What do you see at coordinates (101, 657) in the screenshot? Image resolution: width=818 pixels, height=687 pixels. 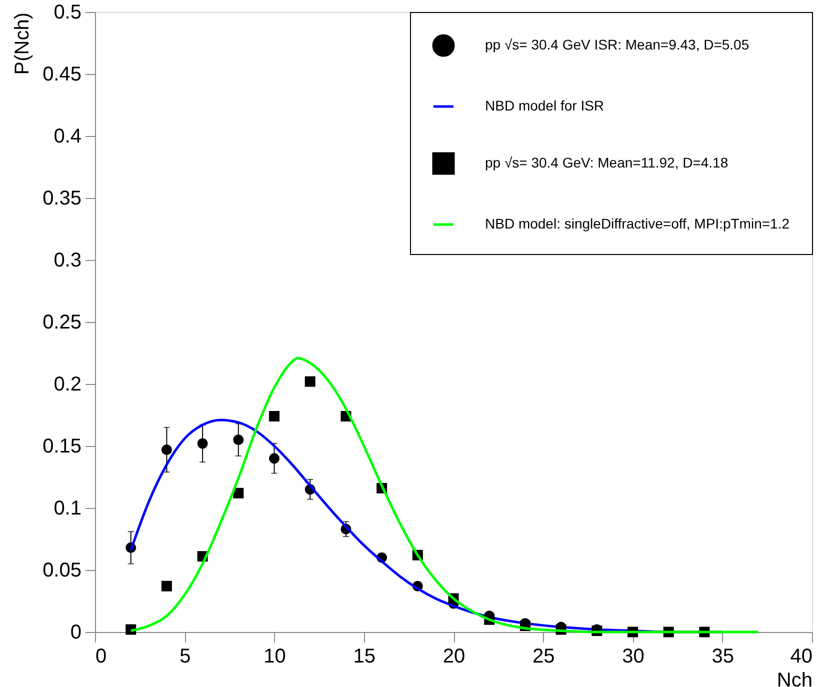 I see `x-tick-label: 0` at bounding box center [101, 657].